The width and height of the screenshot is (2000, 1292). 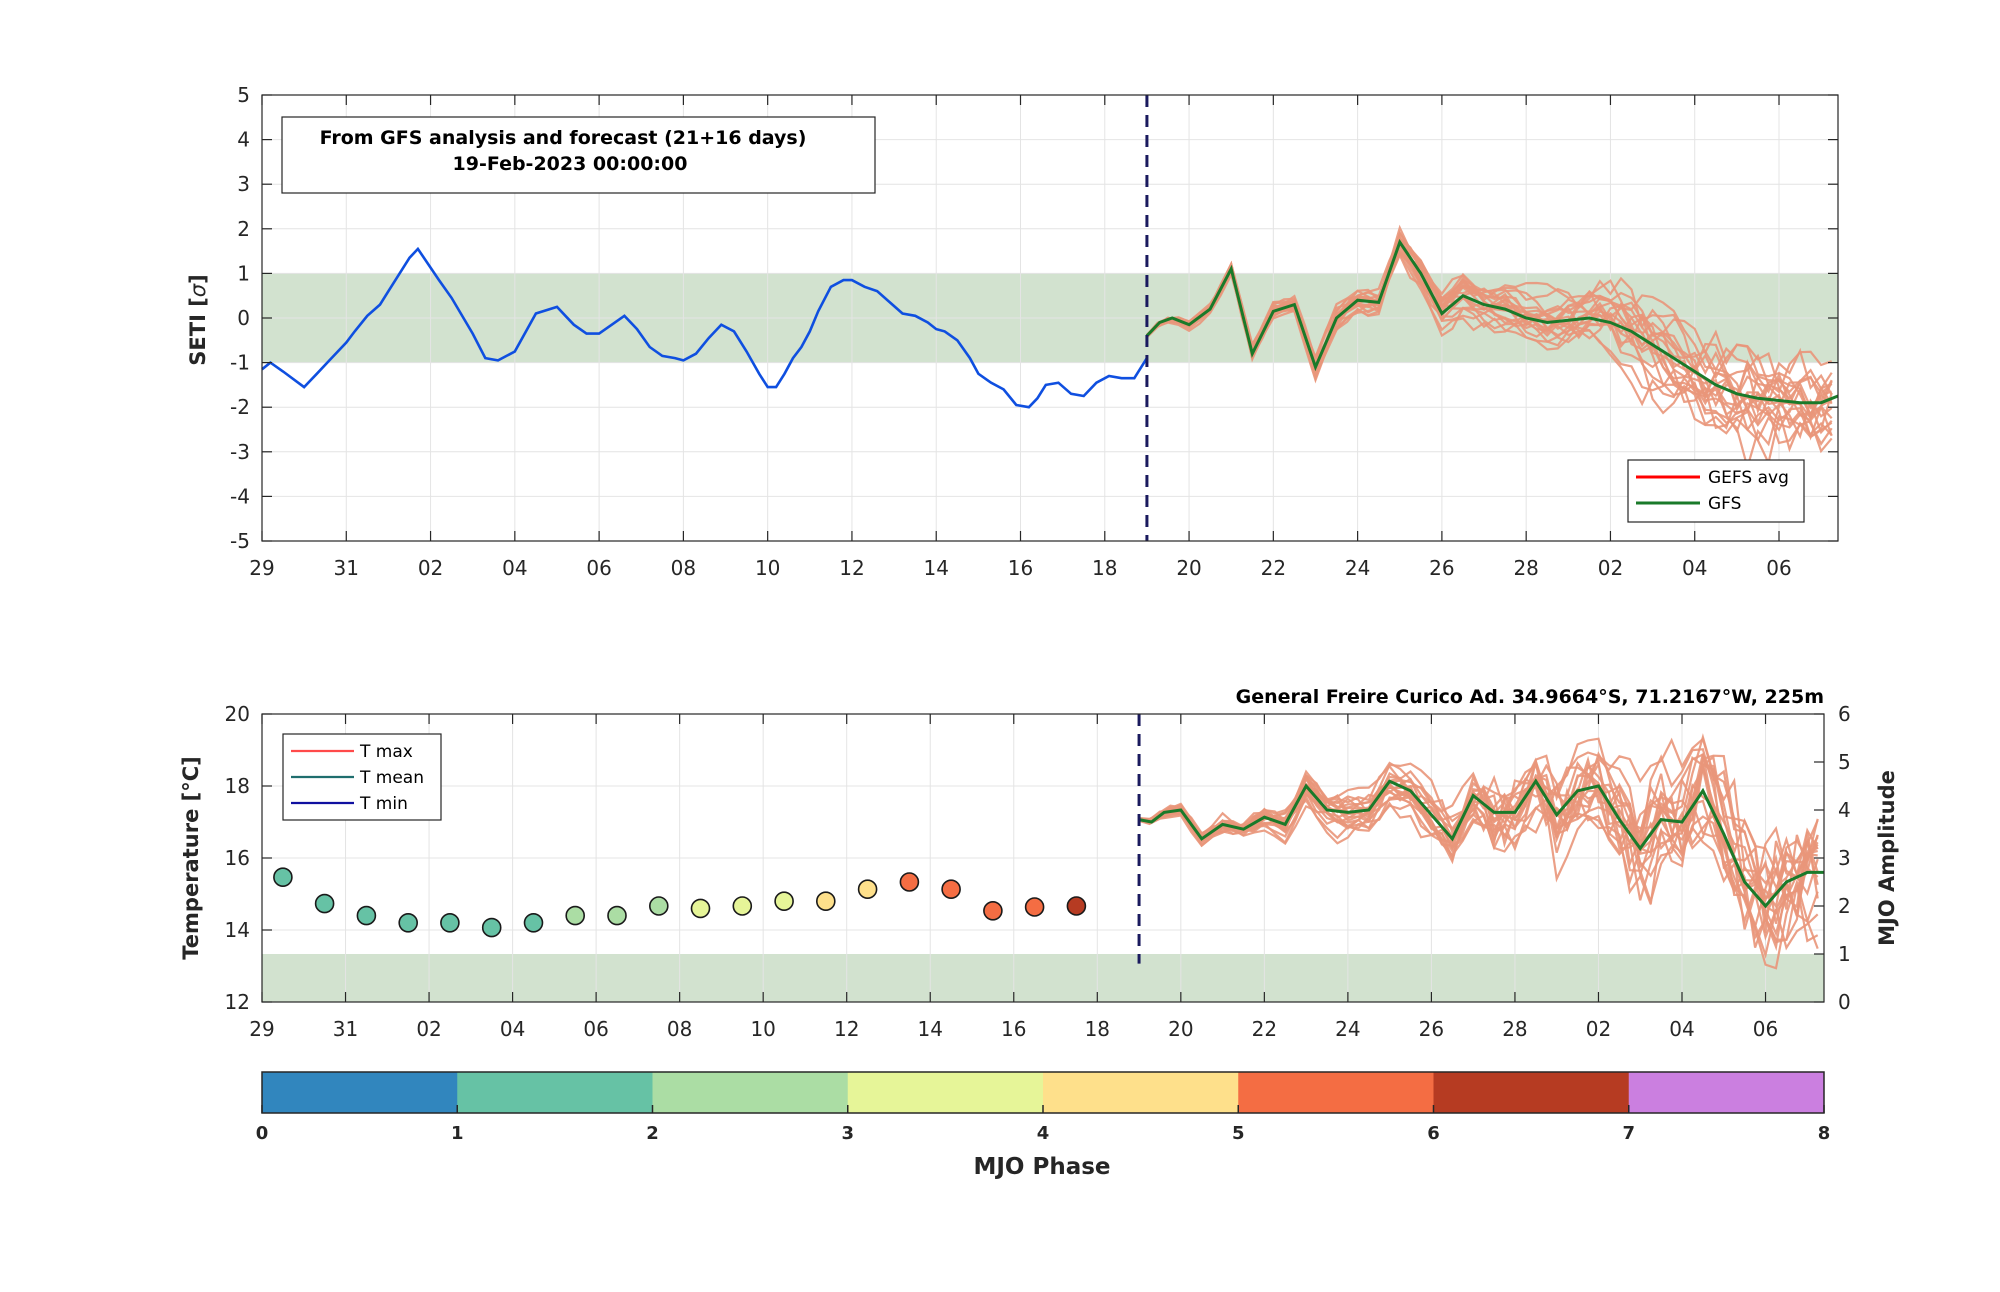 What do you see at coordinates (1748, 478) in the screenshot?
I see `legend-gefs-avg-label: GEFS avg` at bounding box center [1748, 478].